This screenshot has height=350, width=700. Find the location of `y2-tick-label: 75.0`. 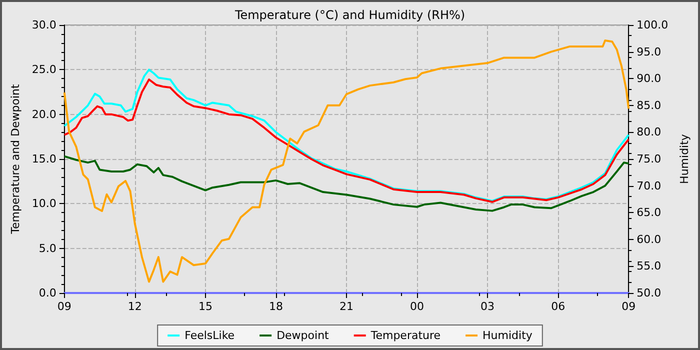

y2-tick-label: 75.0 is located at coordinates (649, 159).